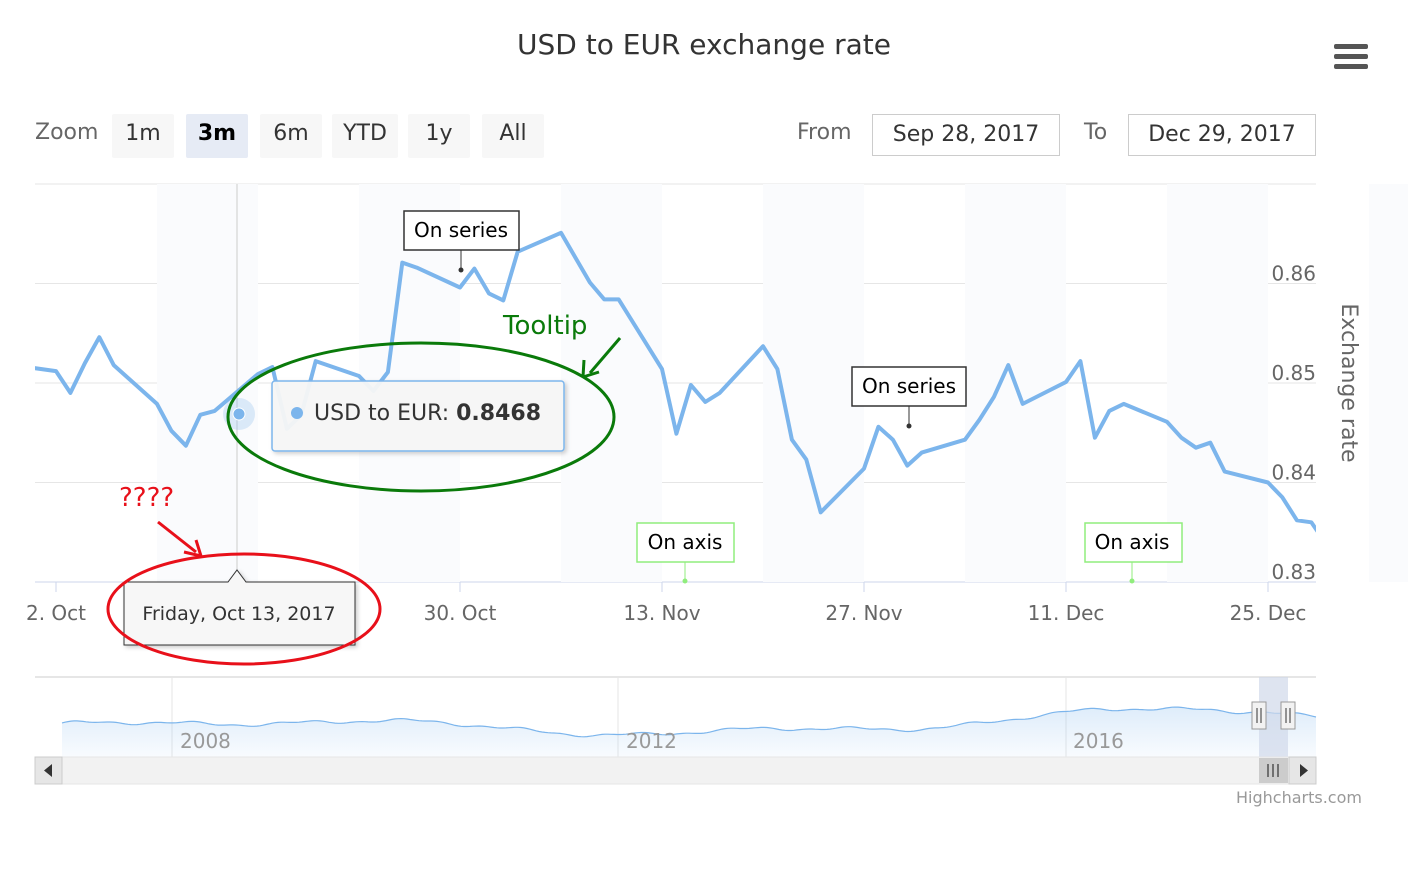 Image resolution: width=1408 pixels, height=881 pixels. I want to click on y-axis: 0.83 0.84 0.85 0.86, so click(1293, 423).